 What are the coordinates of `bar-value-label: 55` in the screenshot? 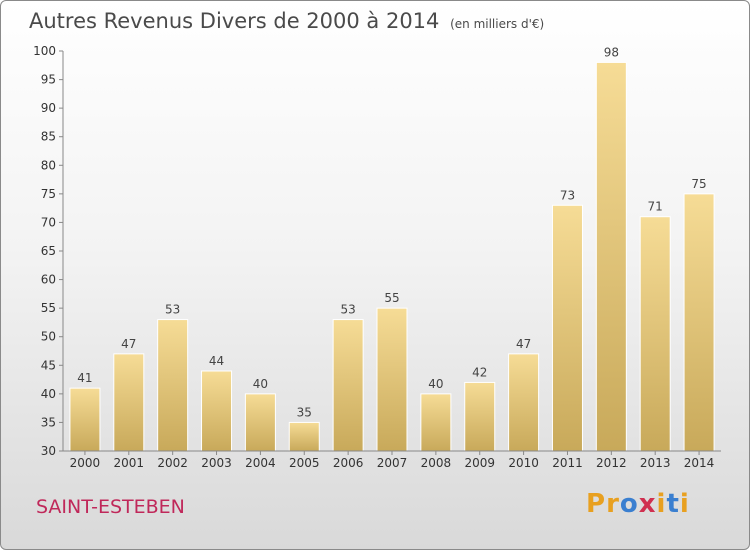 It's located at (391, 298).